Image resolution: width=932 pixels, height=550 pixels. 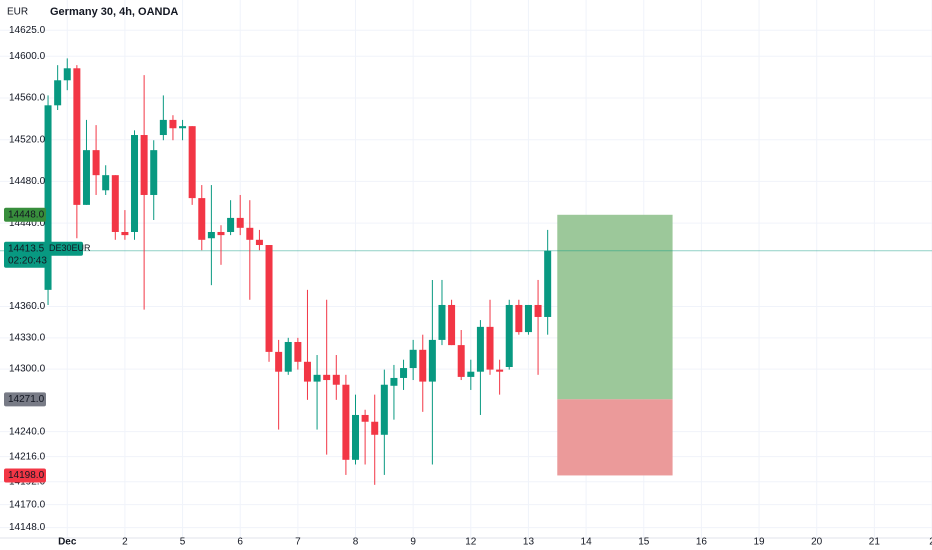 What do you see at coordinates (67, 542) in the screenshot?
I see `x-tick-label: Dec` at bounding box center [67, 542].